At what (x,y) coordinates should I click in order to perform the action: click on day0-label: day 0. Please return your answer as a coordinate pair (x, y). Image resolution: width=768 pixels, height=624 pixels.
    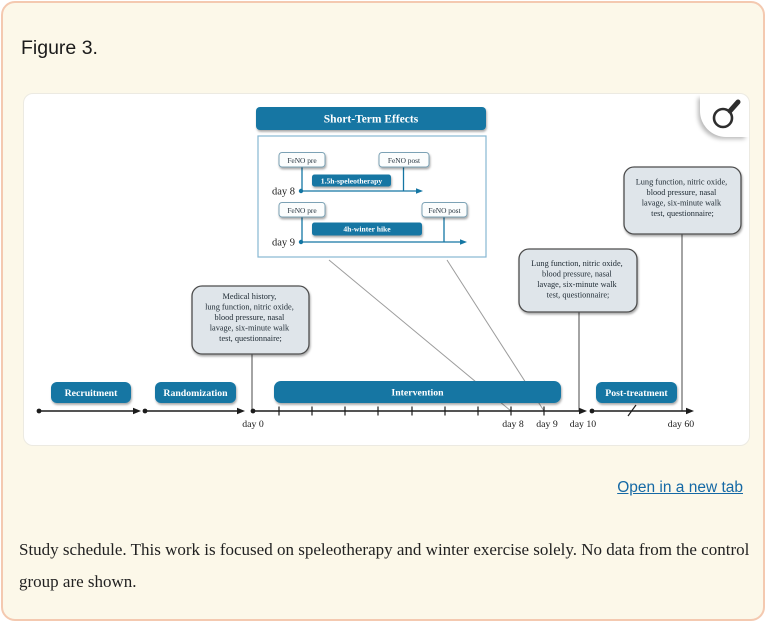
    Looking at the image, I should click on (253, 424).